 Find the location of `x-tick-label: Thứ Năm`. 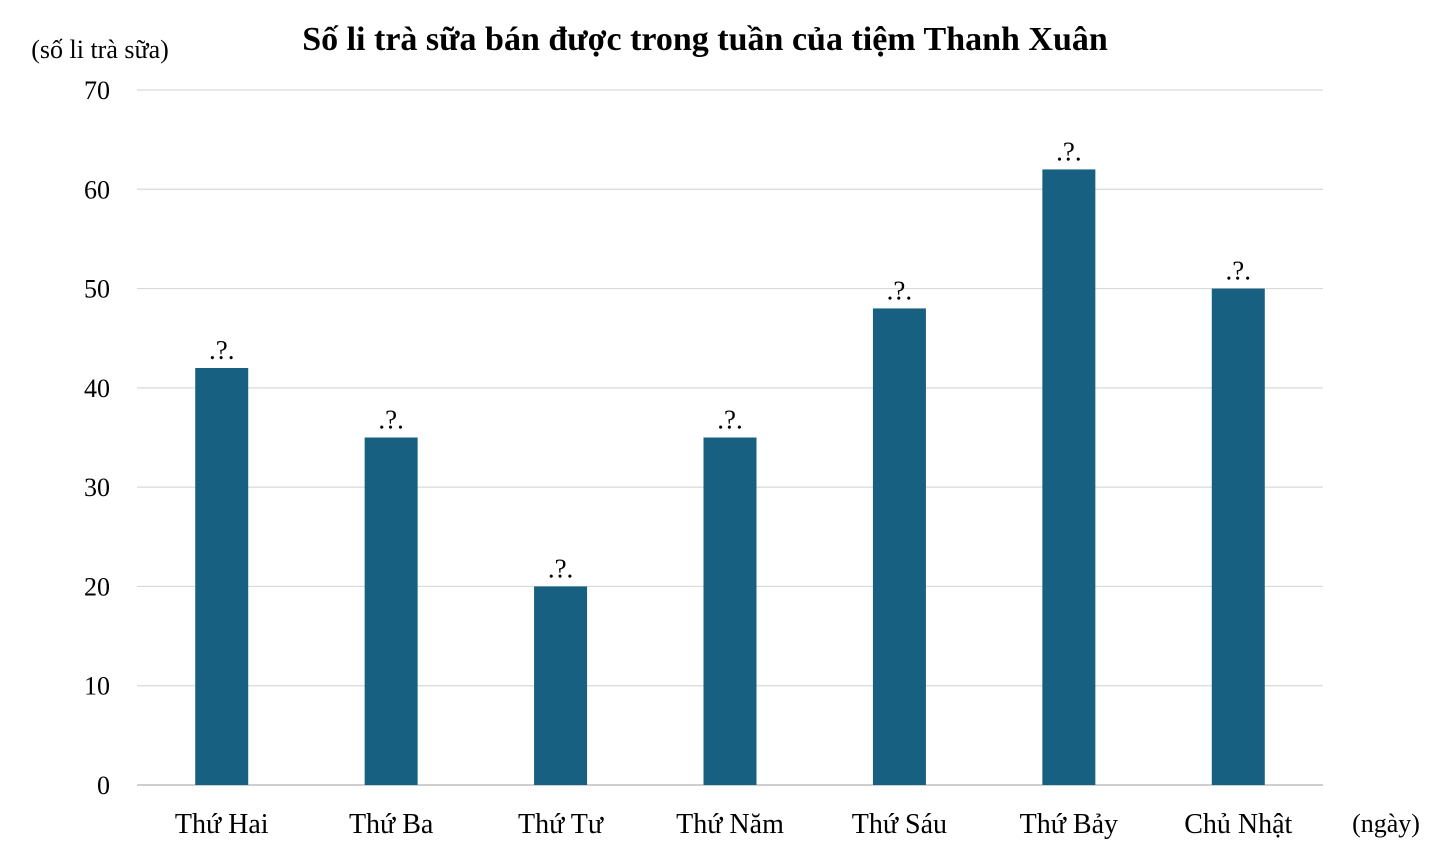

x-tick-label: Thứ Năm is located at coordinates (730, 824).